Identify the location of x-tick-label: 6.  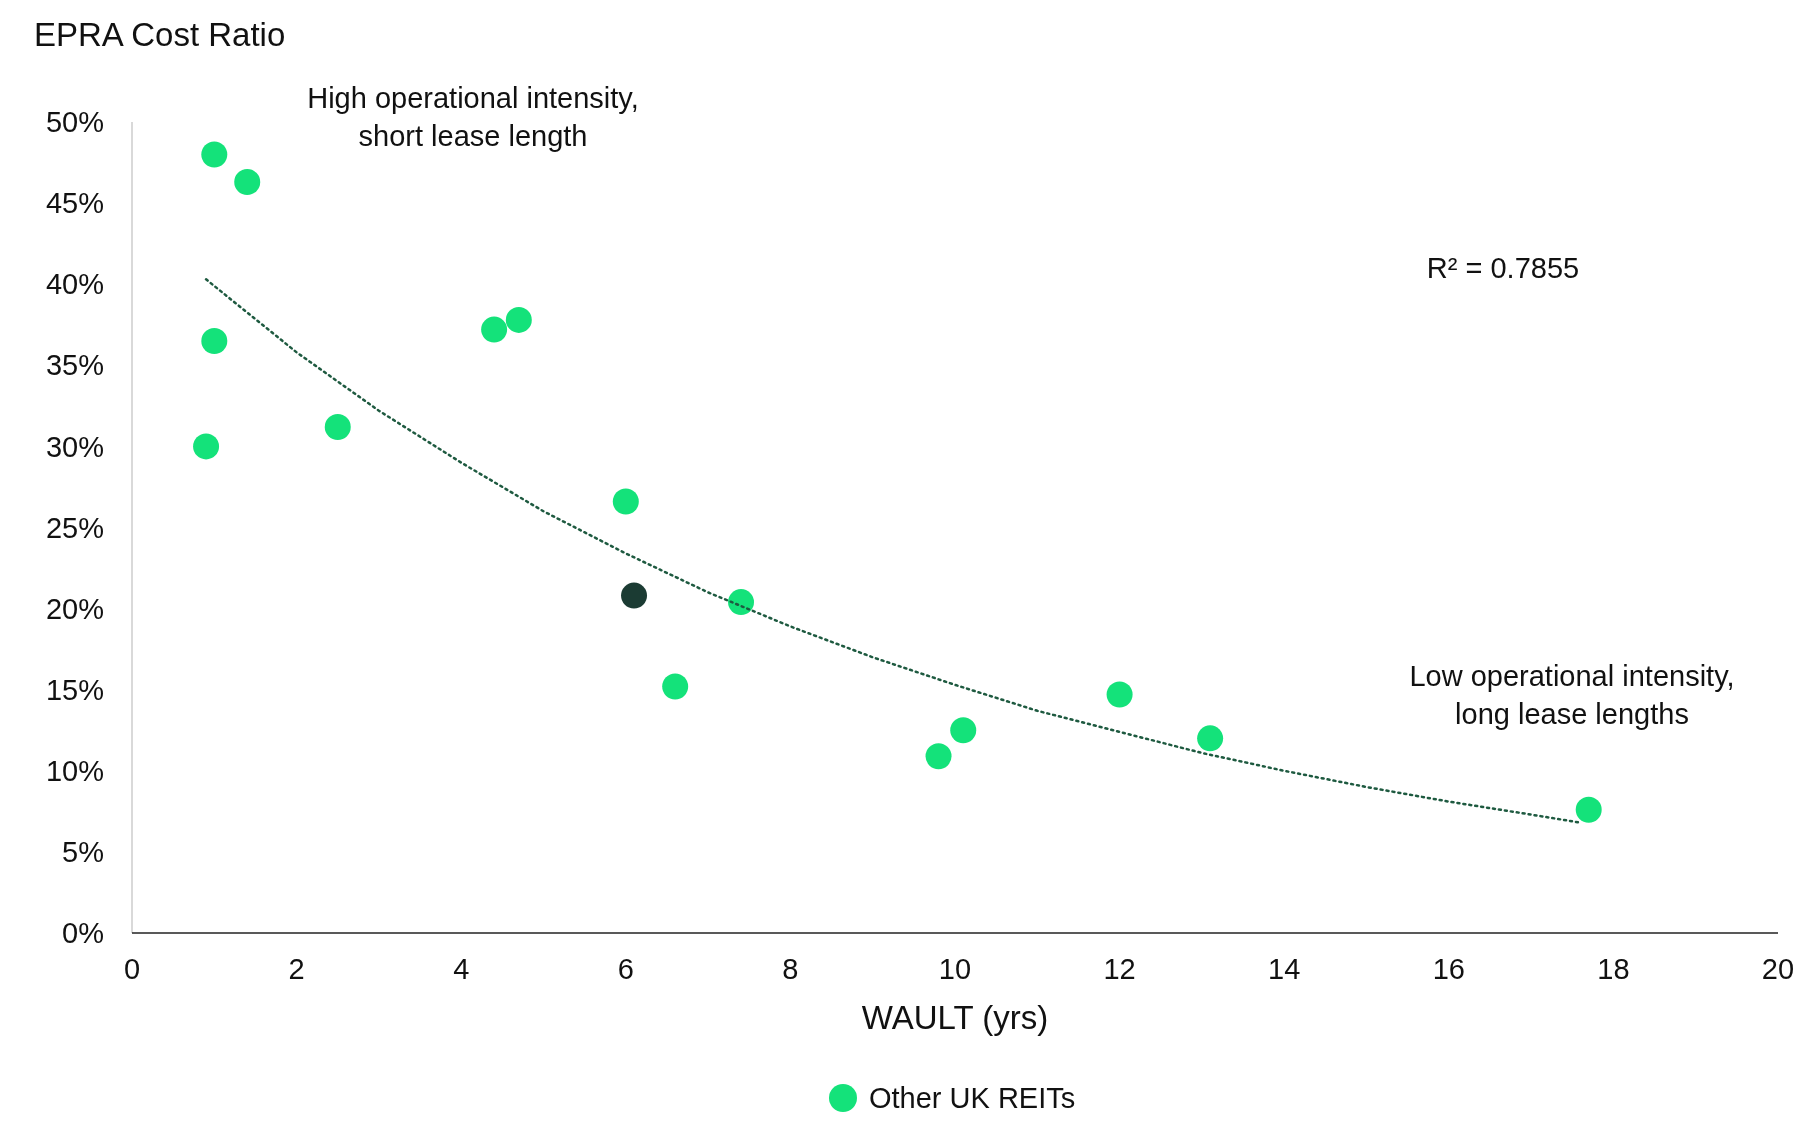
(625, 969).